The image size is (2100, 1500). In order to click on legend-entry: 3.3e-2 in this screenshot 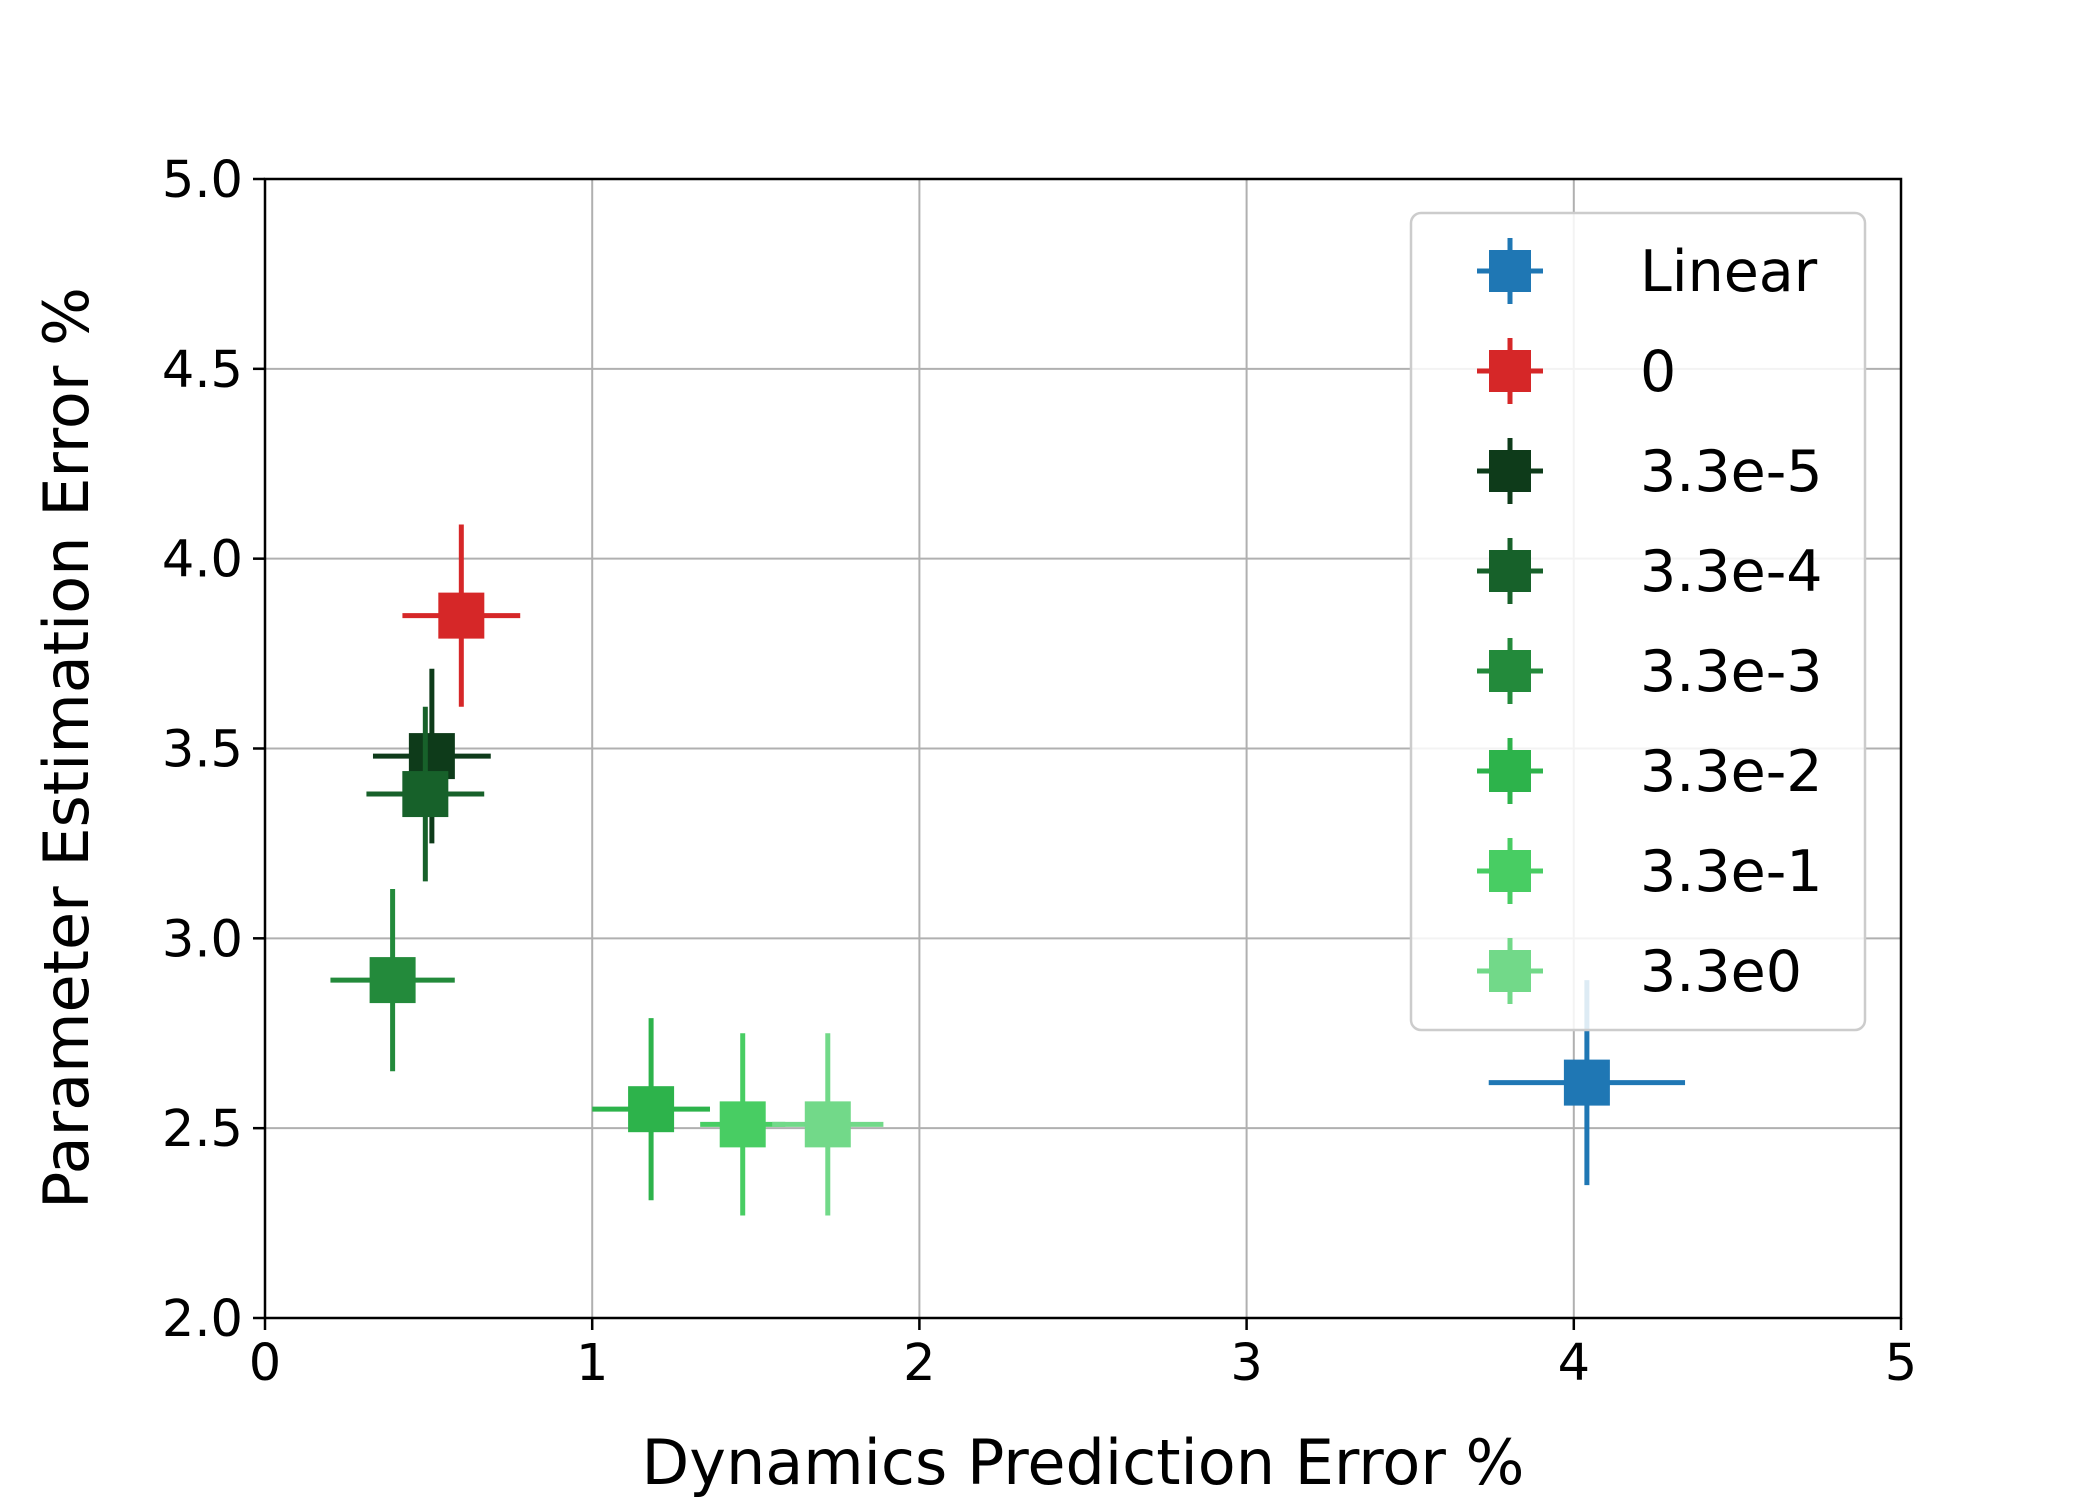, I will do `click(1650, 771)`.